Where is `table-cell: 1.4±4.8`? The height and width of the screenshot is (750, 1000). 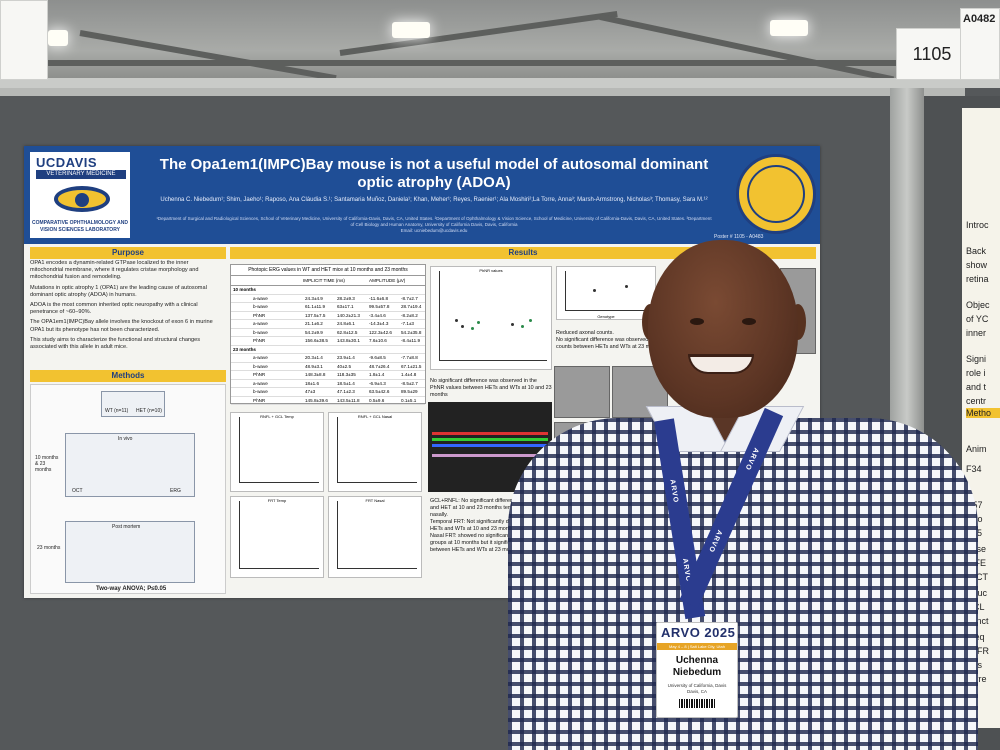
table-cell: 1.4±4.8 is located at coordinates (409, 374).